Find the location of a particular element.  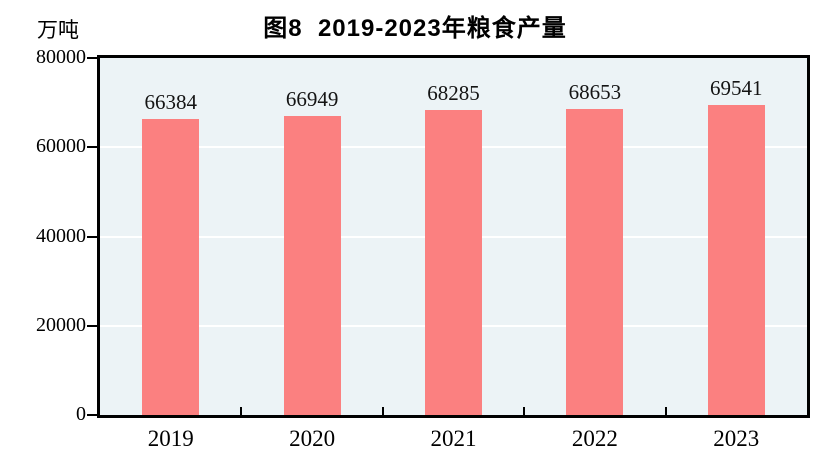

bar-value-label: 68285 is located at coordinates (453, 93).